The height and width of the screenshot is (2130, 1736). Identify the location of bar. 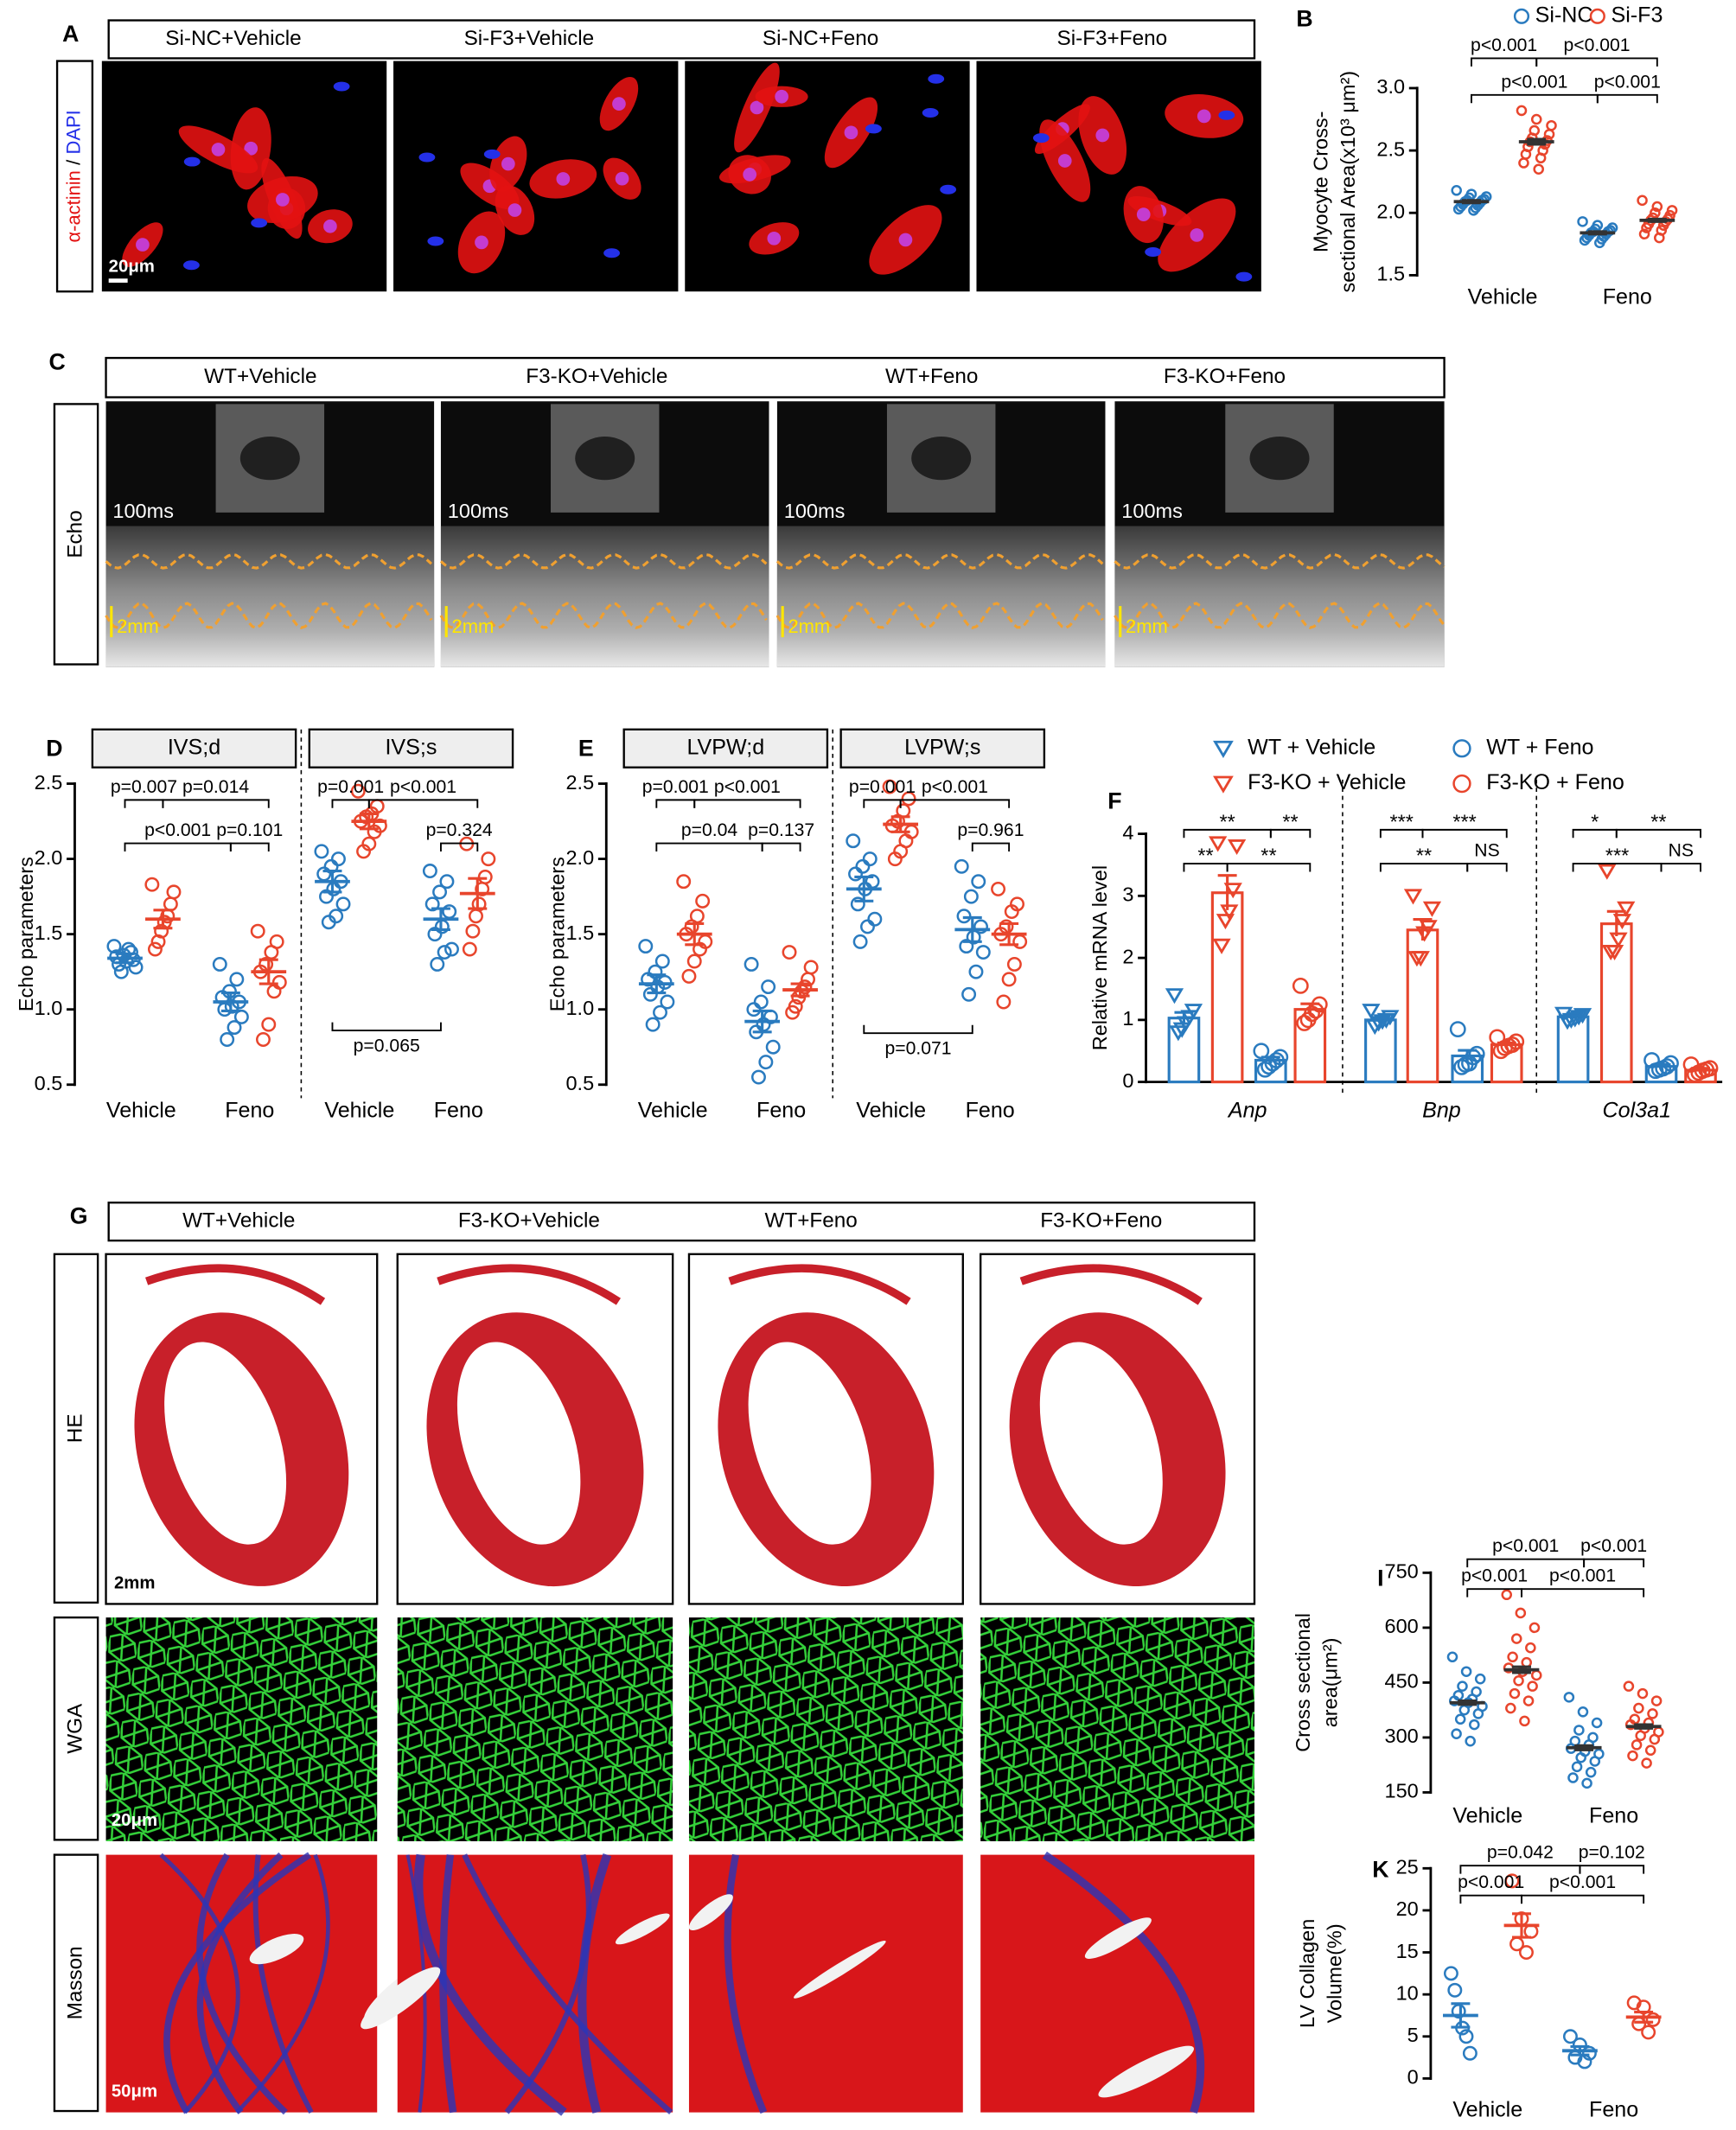
(1227, 988).